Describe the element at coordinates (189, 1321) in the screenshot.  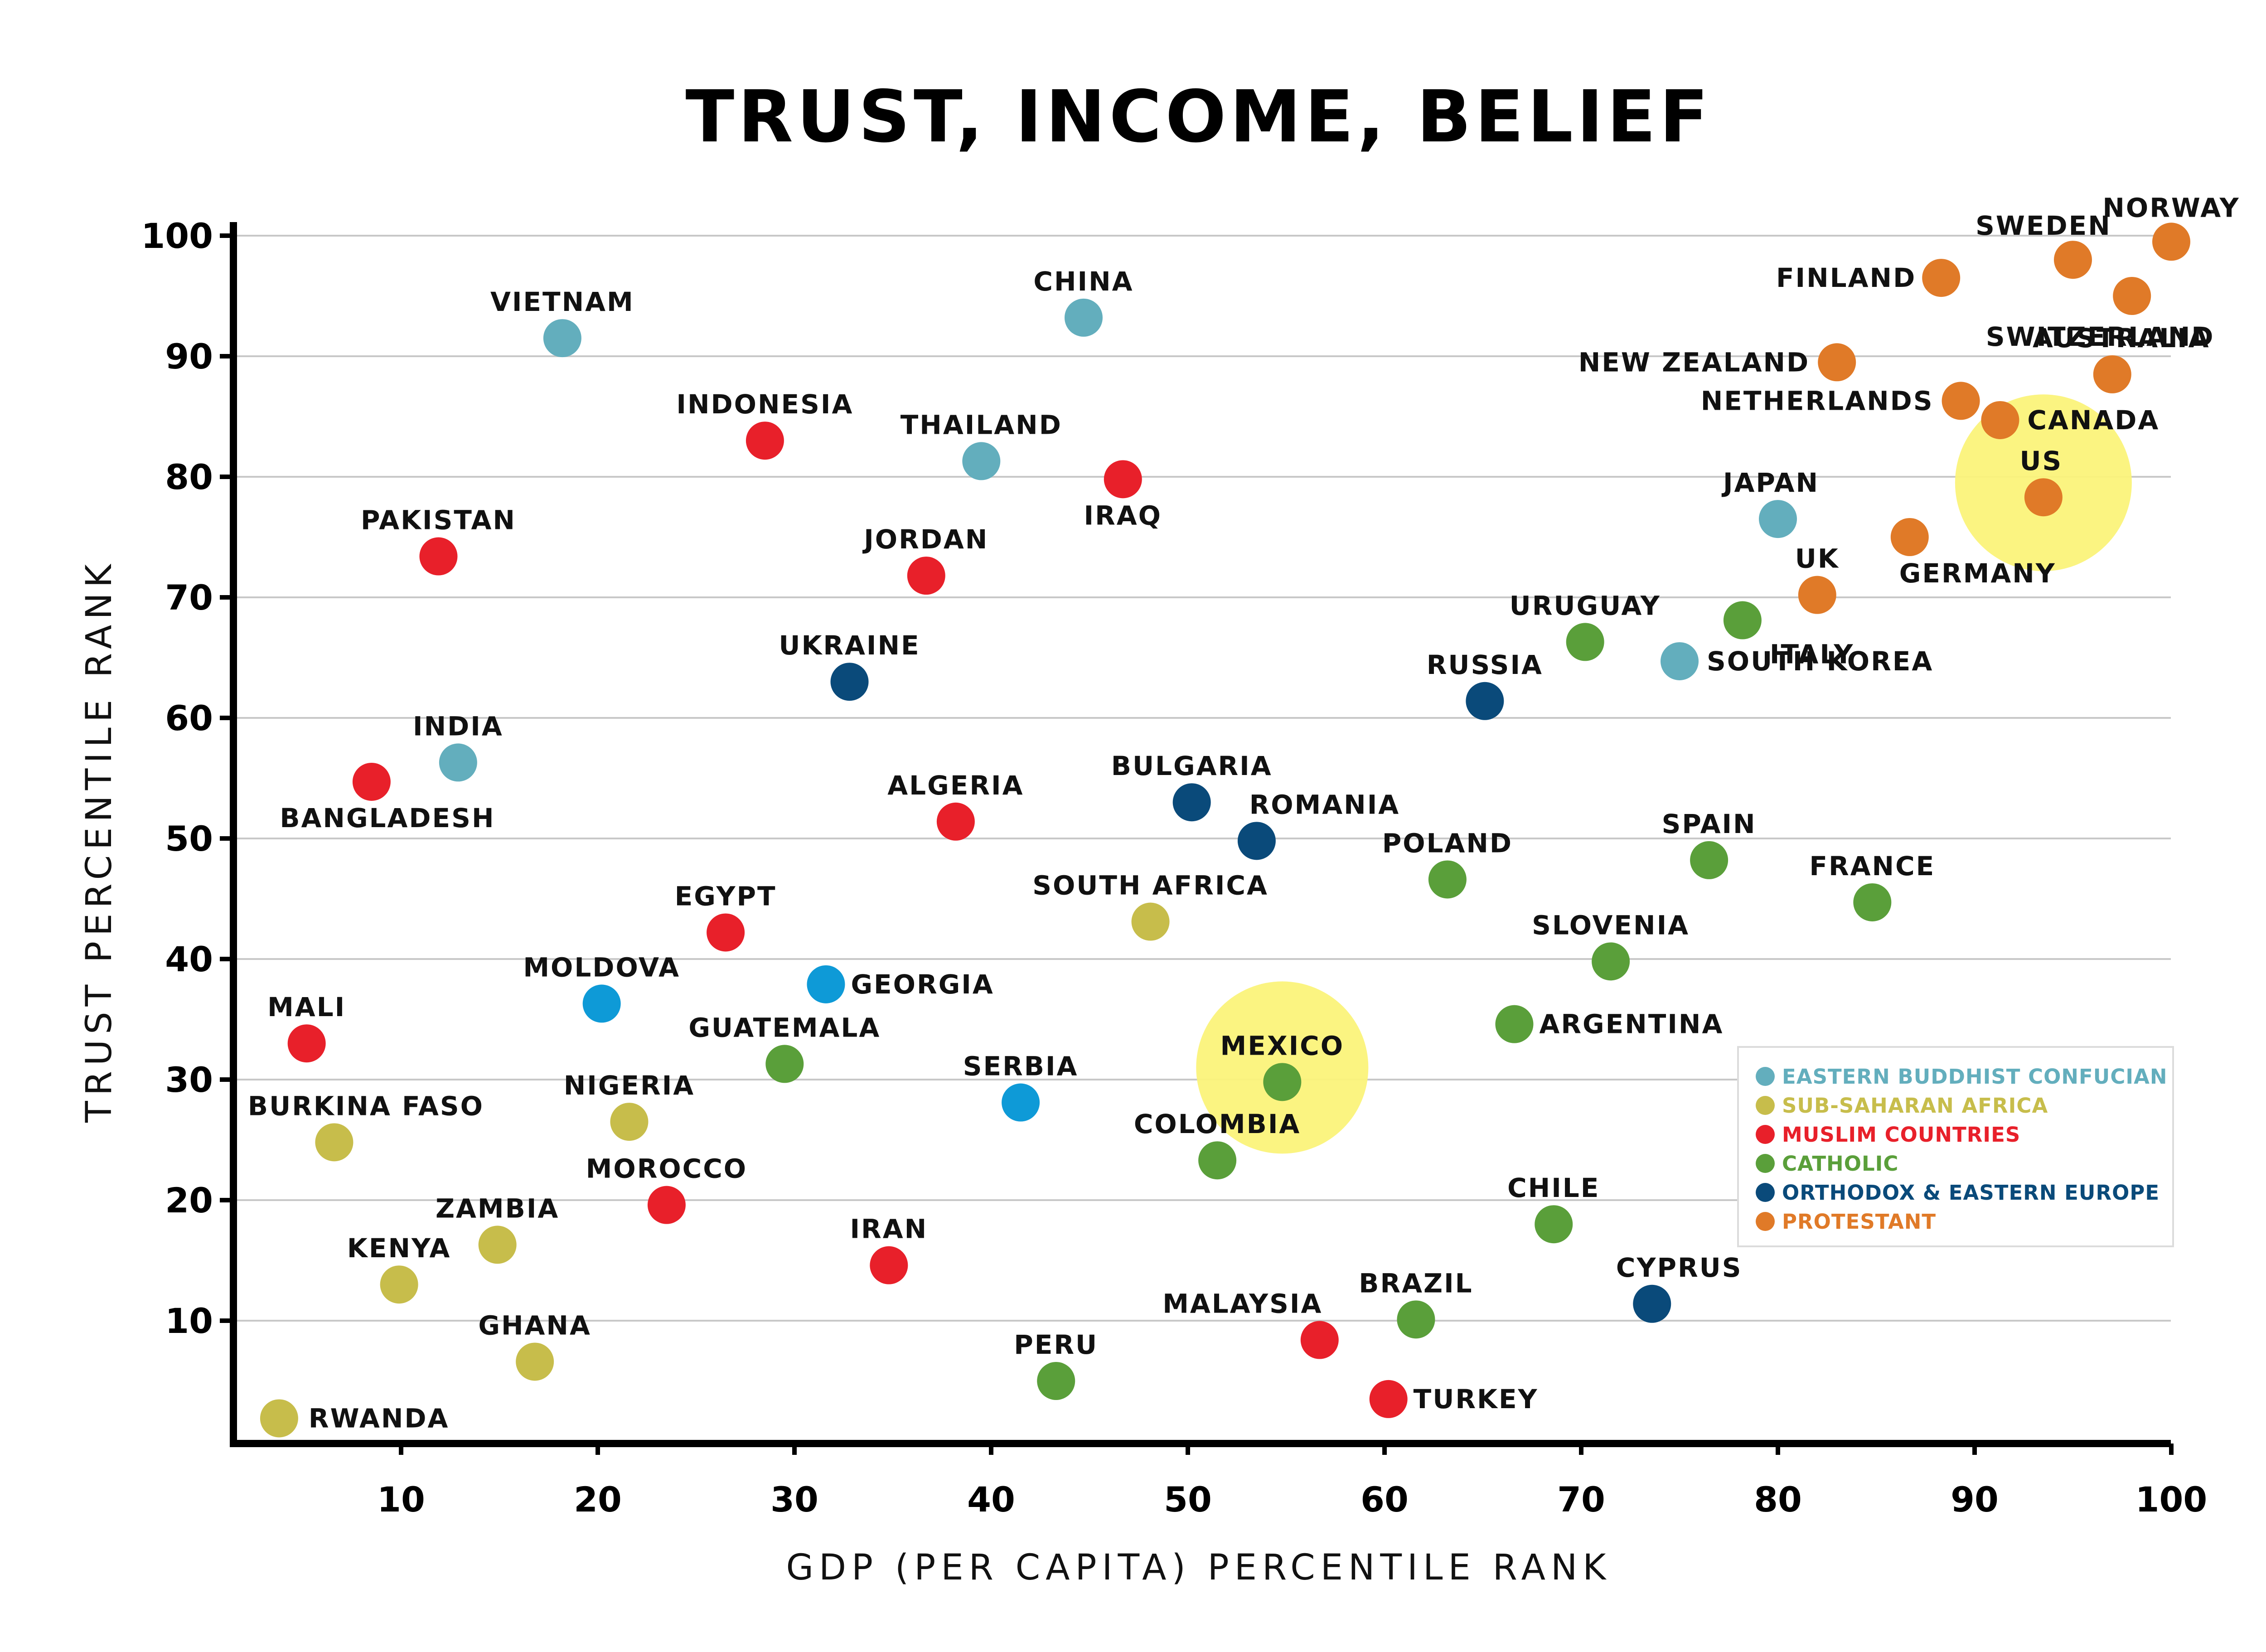
I see `y-tick-label: 10` at that location.